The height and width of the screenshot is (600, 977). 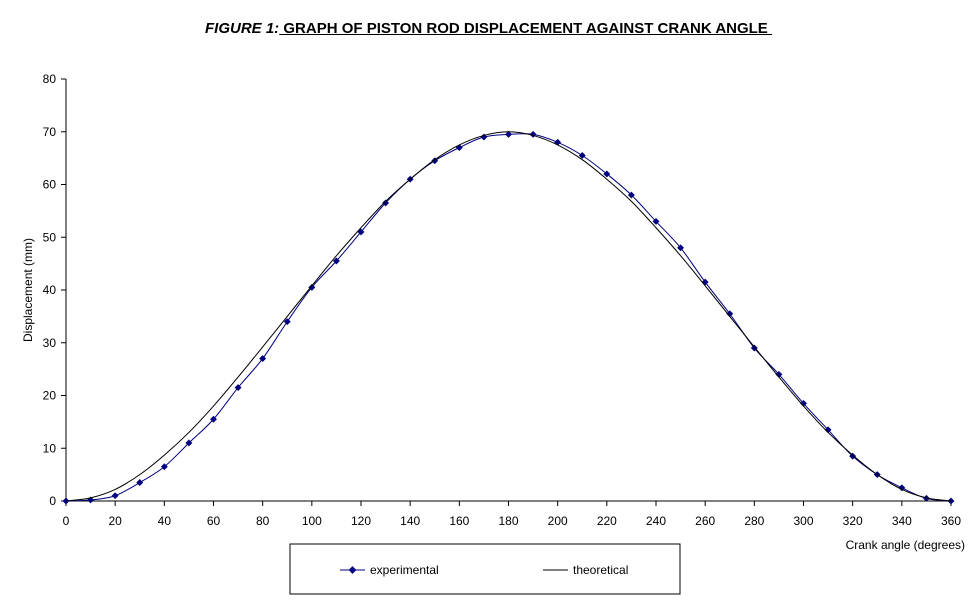 I want to click on x-tick-label: 0, so click(x=66, y=521).